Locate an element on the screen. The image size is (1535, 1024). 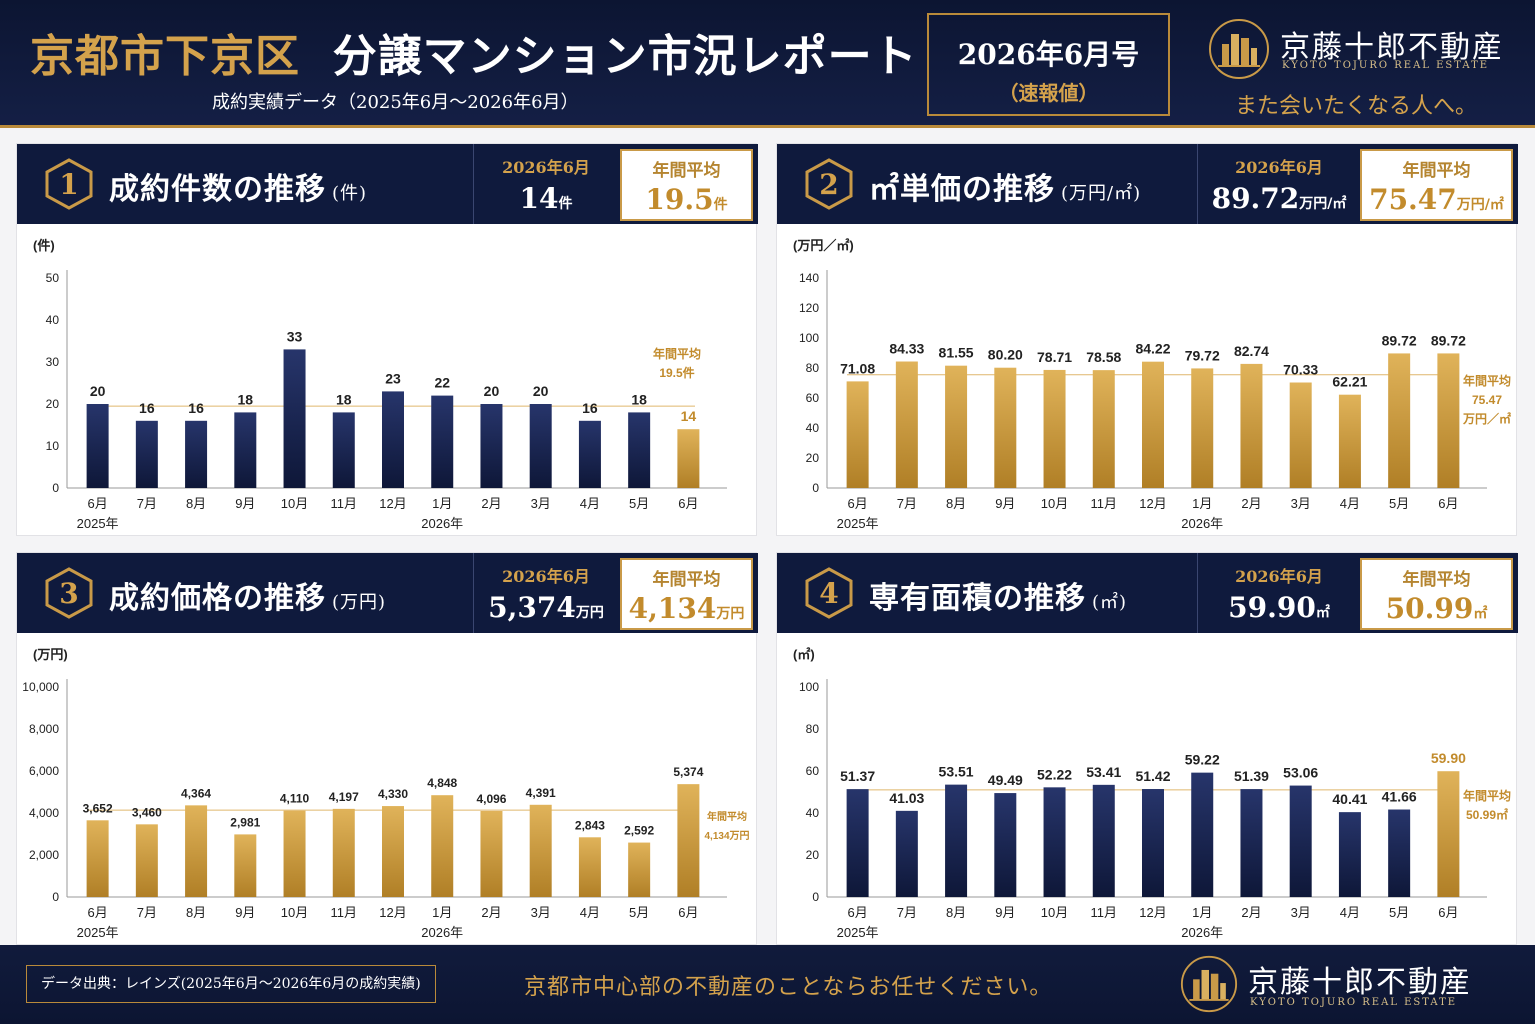
issue-note: （速報値） is located at coordinates (1048, 93).